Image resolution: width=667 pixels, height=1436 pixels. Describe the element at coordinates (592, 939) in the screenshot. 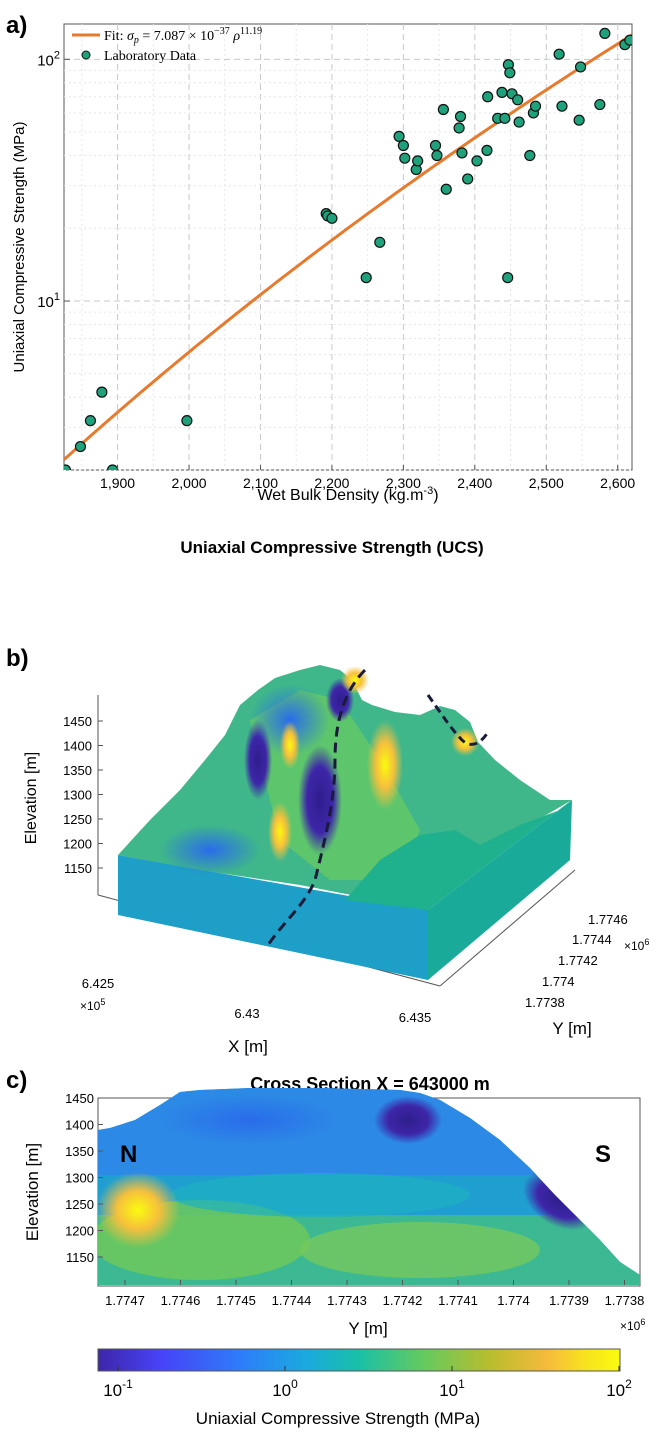

I see `y-tick-label-3d: 1.7744` at that location.